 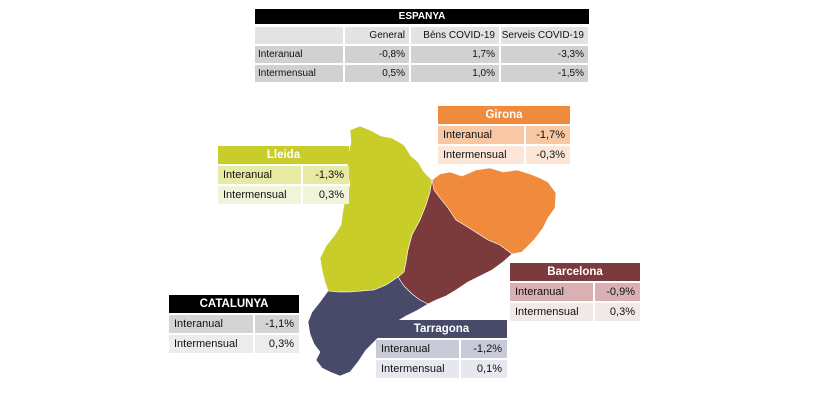 I want to click on tarragona-intermensual-label: Intermensual, so click(x=417, y=369).